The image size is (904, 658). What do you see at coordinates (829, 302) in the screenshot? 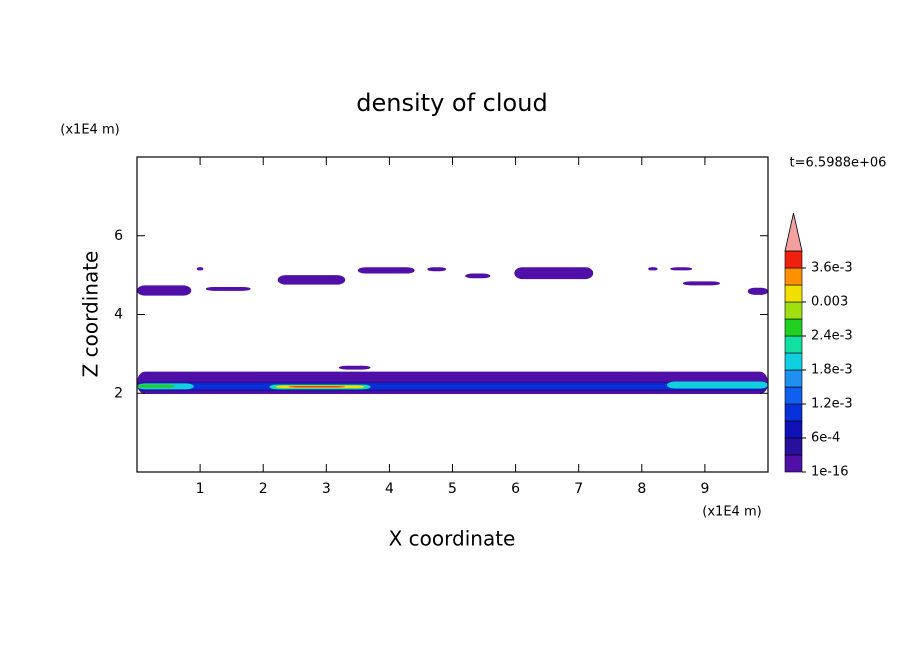
I see `colorbar-label: 0.003` at bounding box center [829, 302].